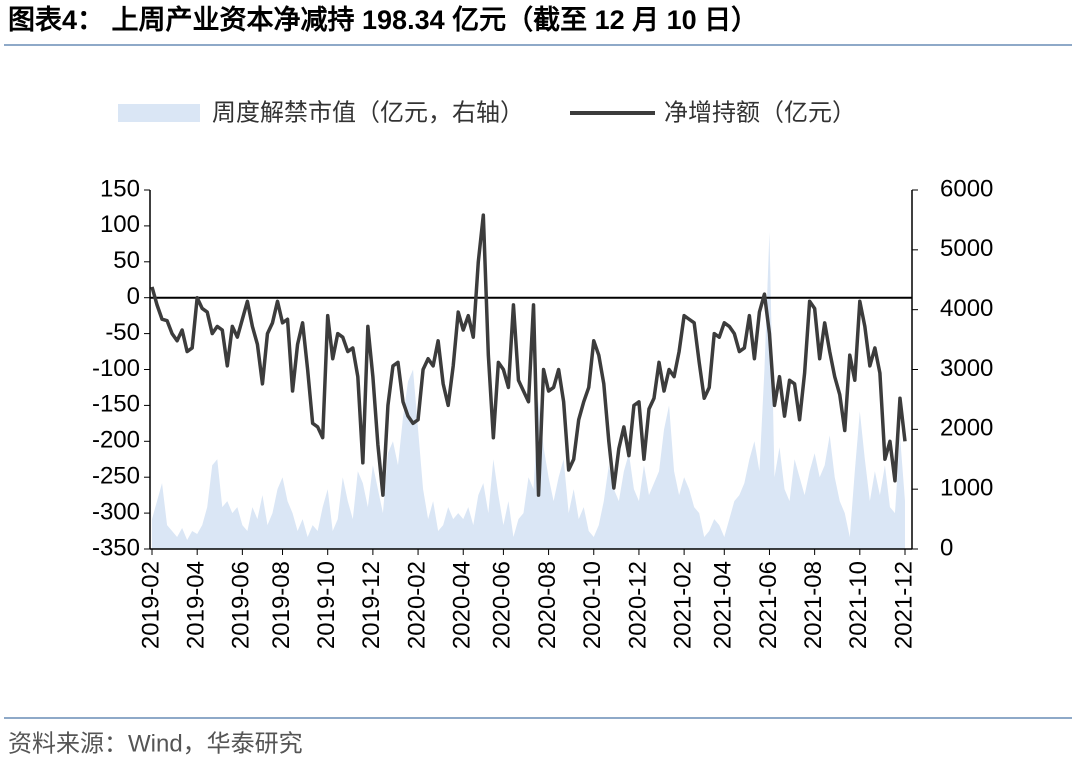 The image size is (1080, 763). Describe the element at coordinates (858, 605) in the screenshot. I see `x-tick-label: 2021-10` at that location.